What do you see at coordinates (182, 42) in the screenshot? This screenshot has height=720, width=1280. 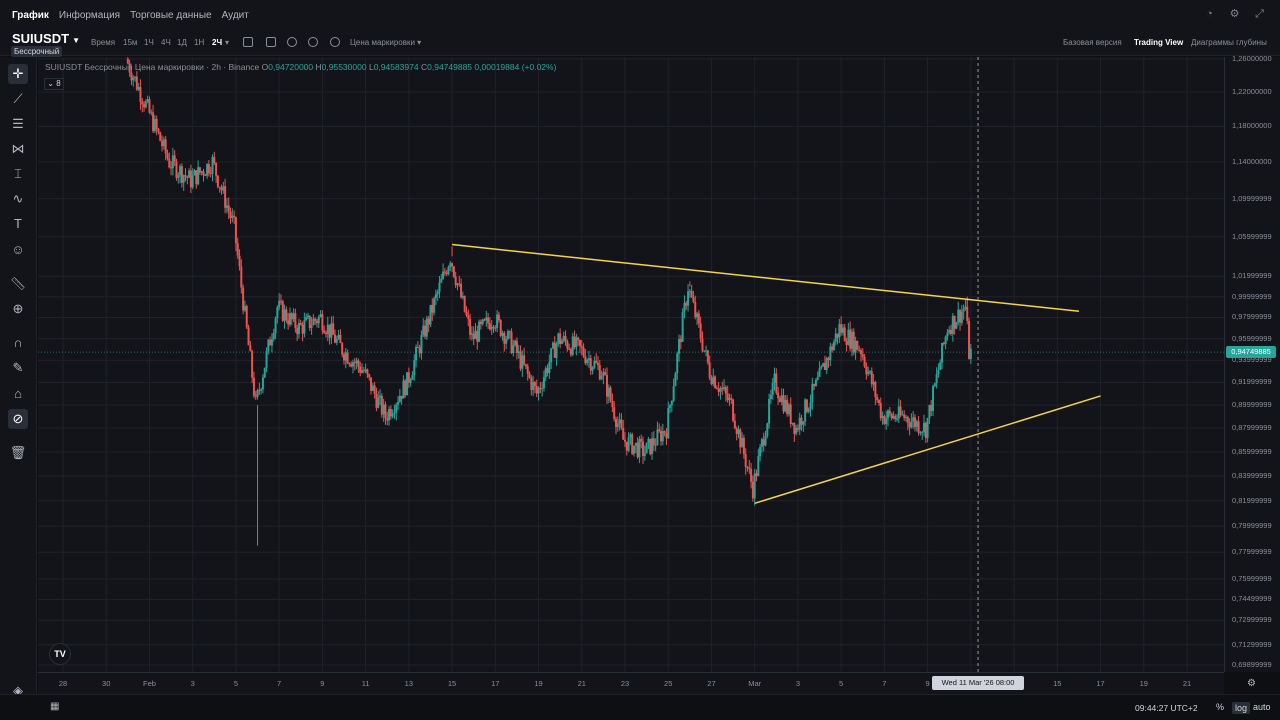 I see `timeframe-1d: 1Д` at bounding box center [182, 42].